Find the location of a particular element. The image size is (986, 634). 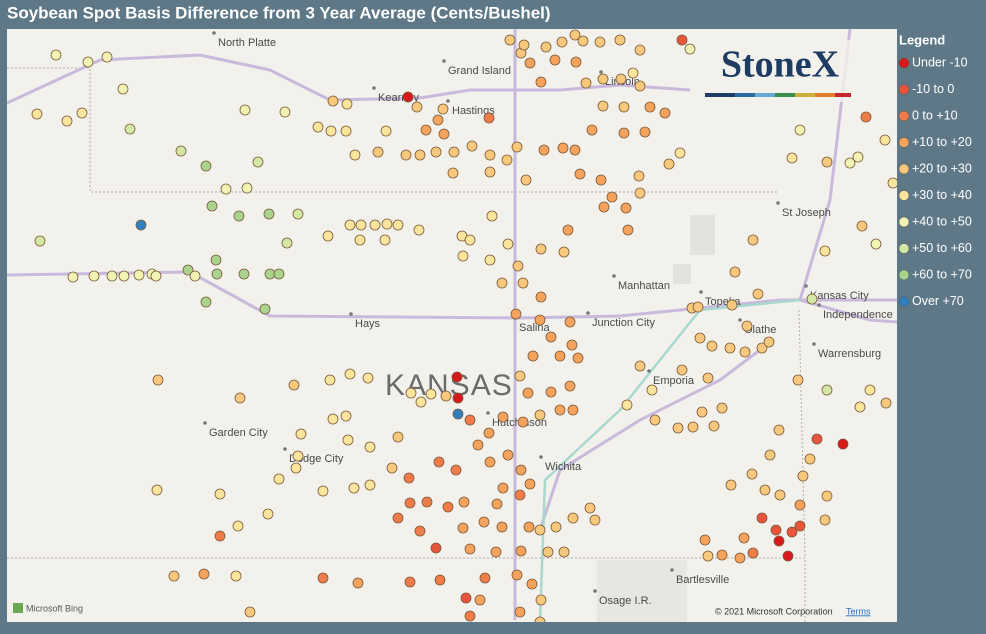

legend-item: +60 to +70 is located at coordinates (942, 274).